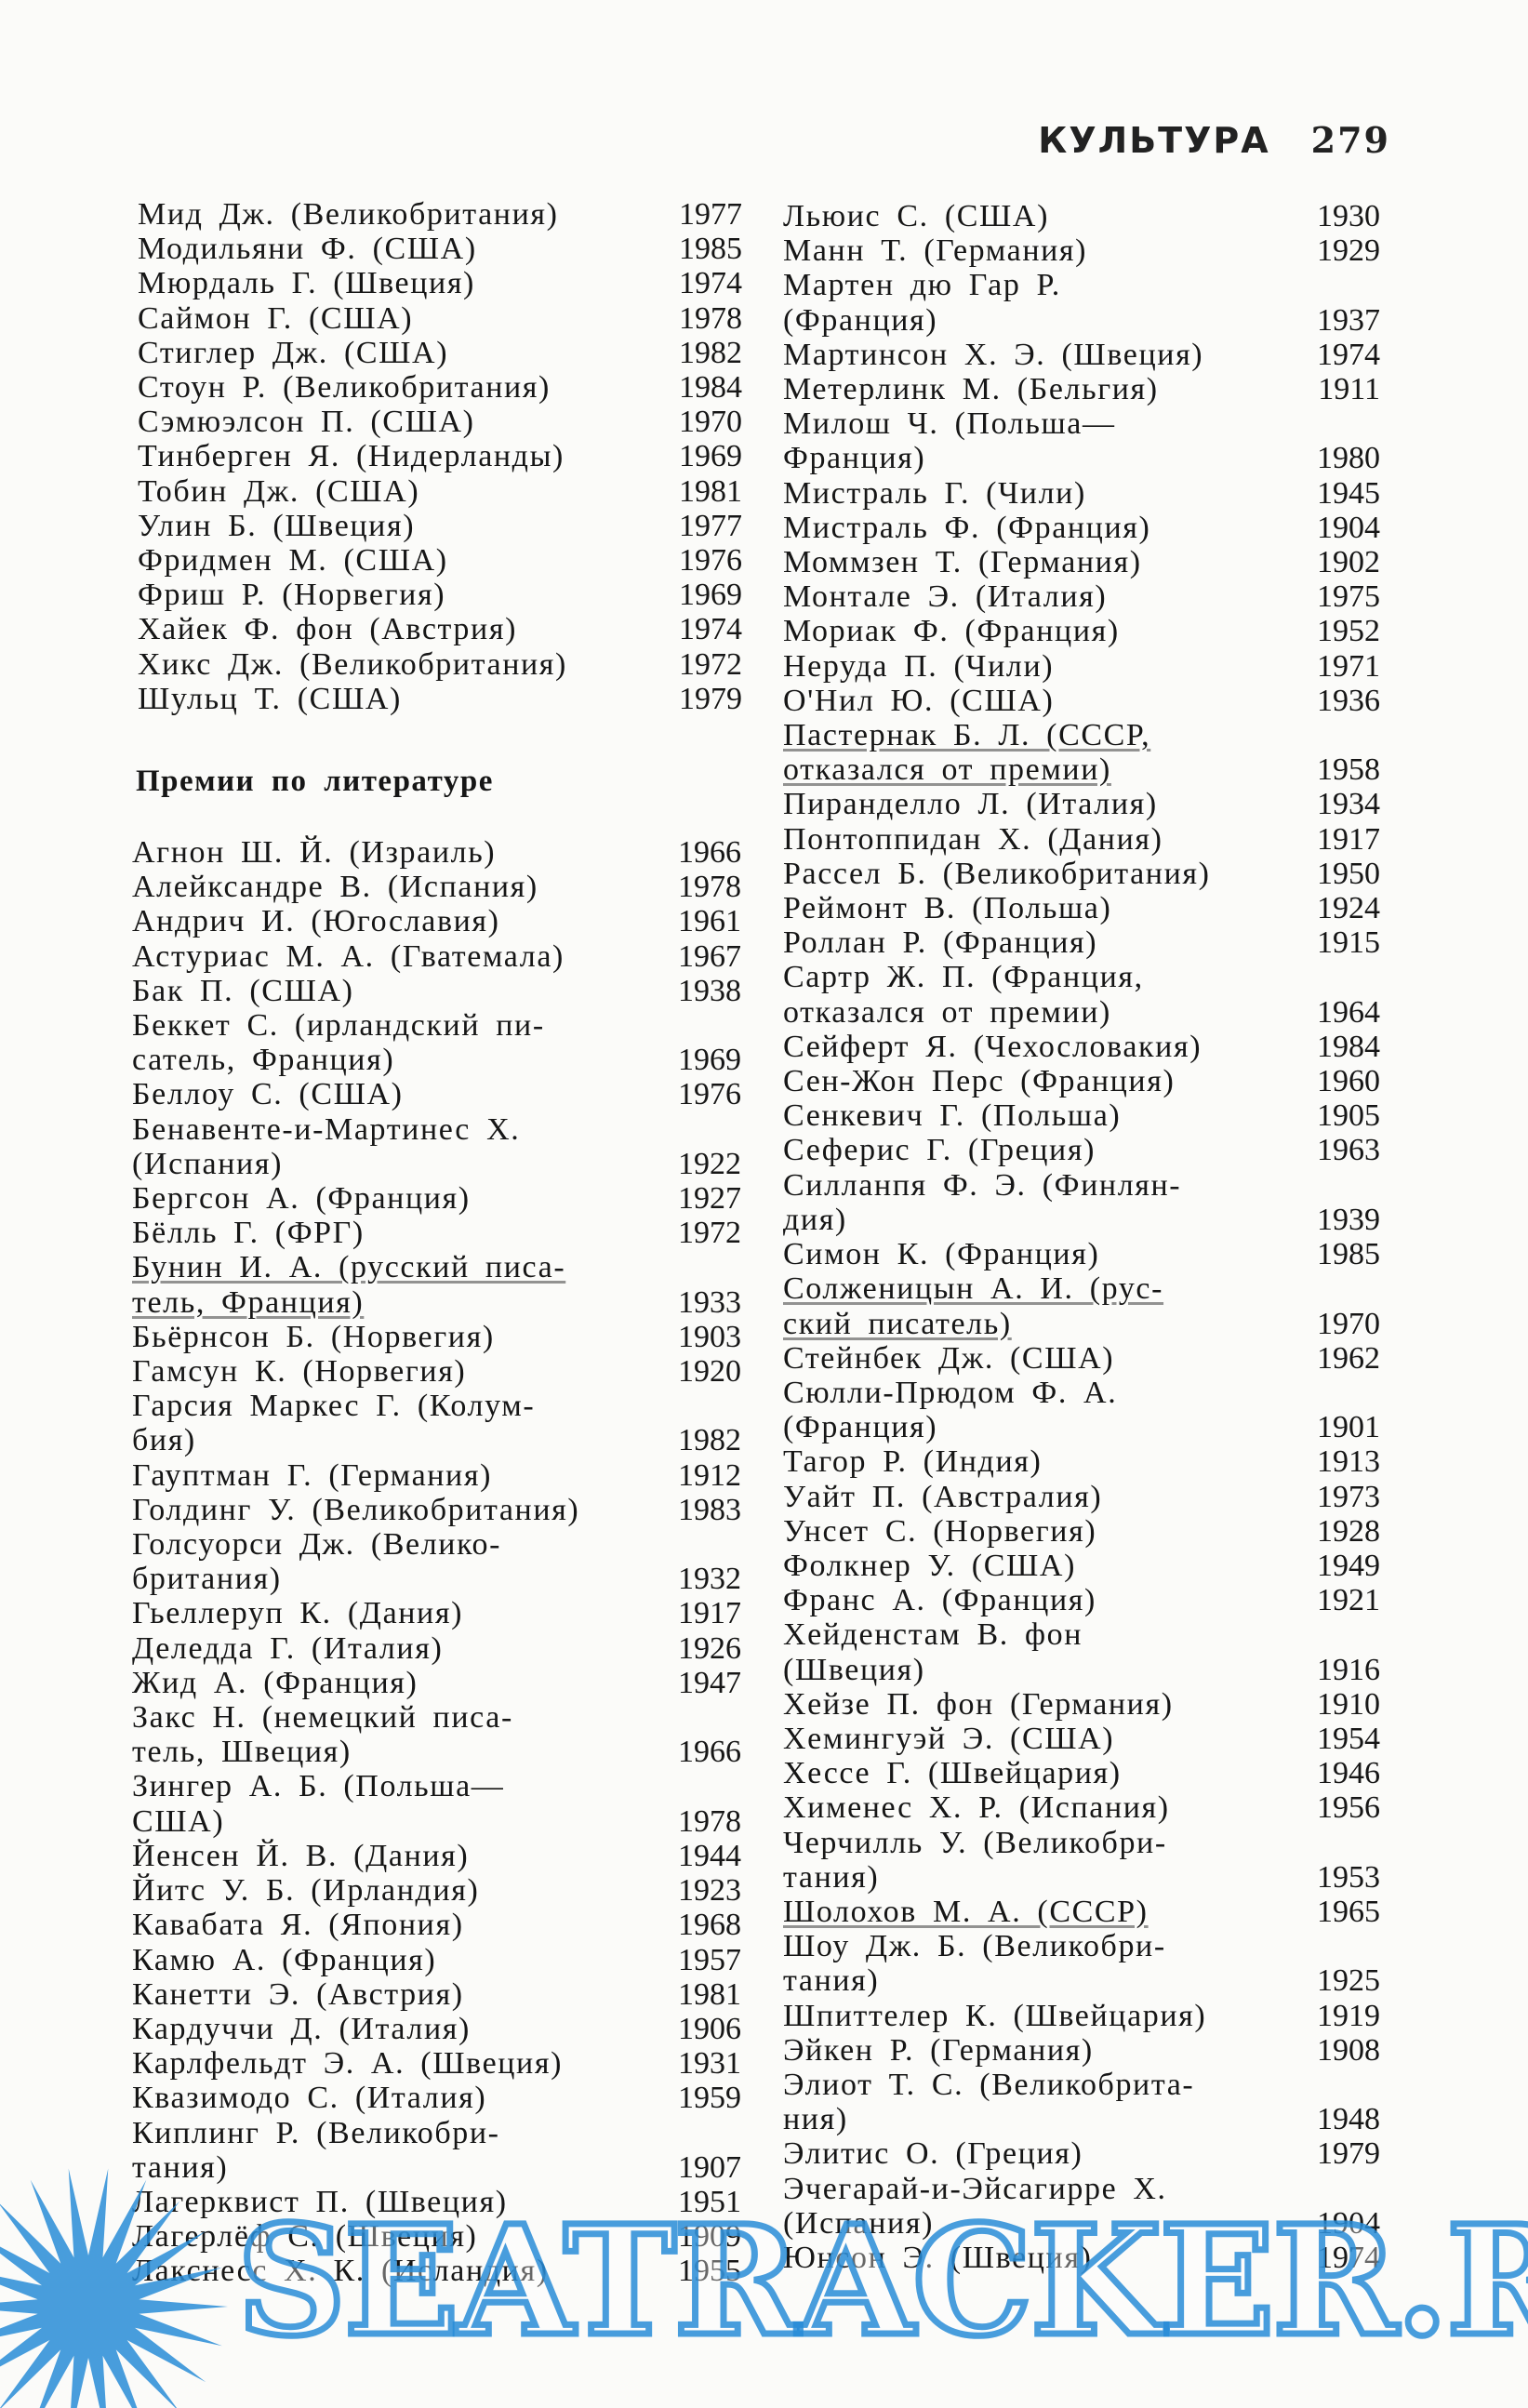  Describe the element at coordinates (709, 1233) in the screenshot. I see `award-year: 1972` at that location.